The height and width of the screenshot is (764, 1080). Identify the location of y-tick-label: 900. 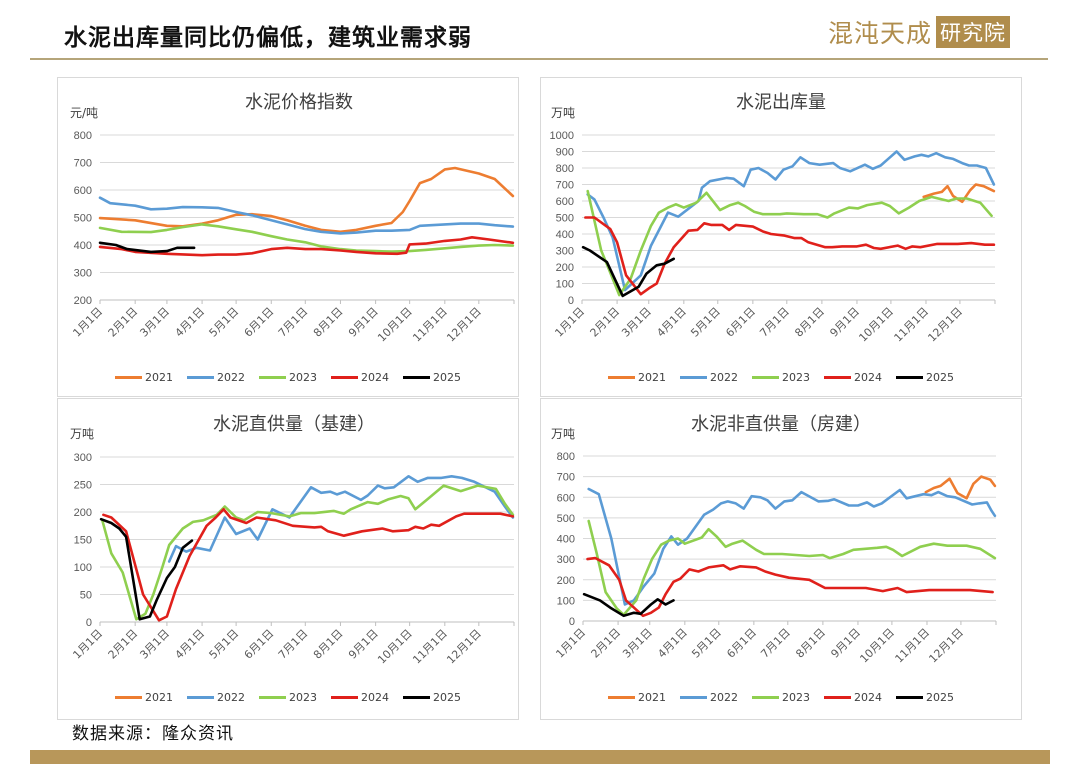
(565, 153).